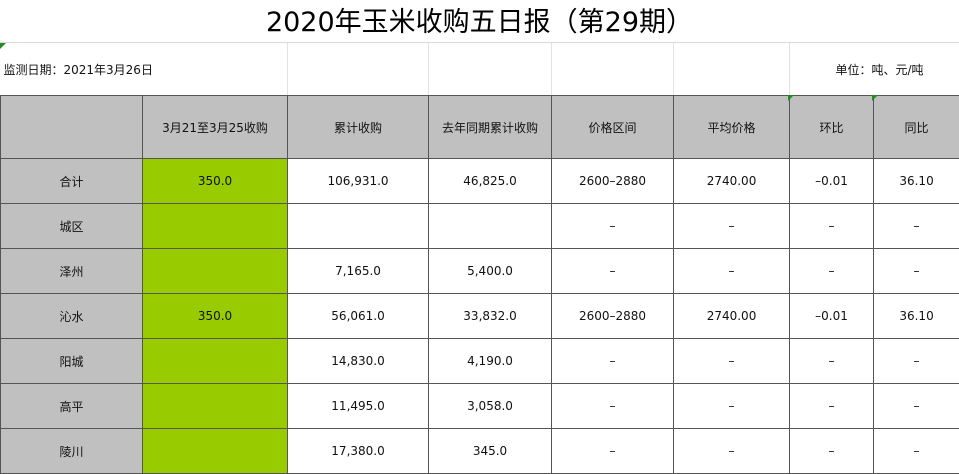 This screenshot has height=474, width=959. I want to click on cell-region: 高平, so click(72, 406).